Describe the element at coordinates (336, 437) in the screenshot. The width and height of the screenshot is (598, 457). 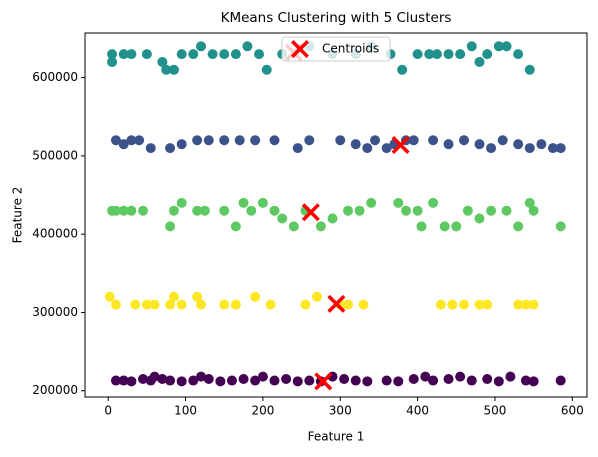
I see `x-axis-label: Feature 1` at that location.